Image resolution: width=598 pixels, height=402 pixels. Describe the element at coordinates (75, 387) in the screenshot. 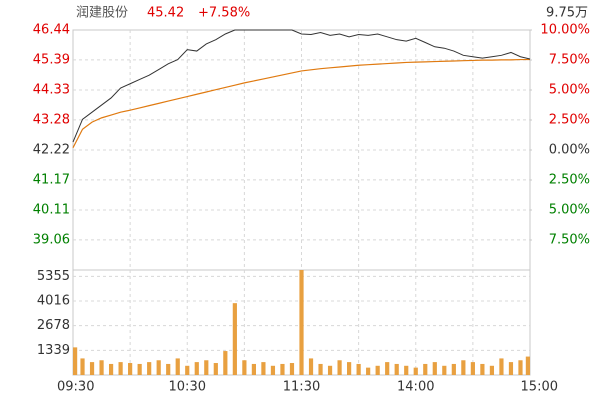

I see `x-tick-label: 09:30` at that location.